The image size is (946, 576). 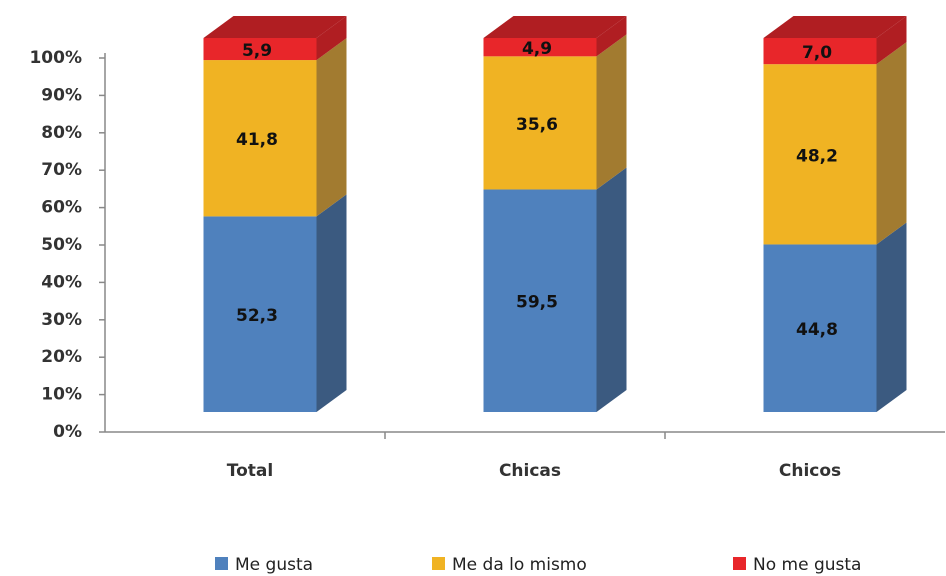 What do you see at coordinates (274, 565) in the screenshot?
I see `legend-label: Me gusta` at bounding box center [274, 565].